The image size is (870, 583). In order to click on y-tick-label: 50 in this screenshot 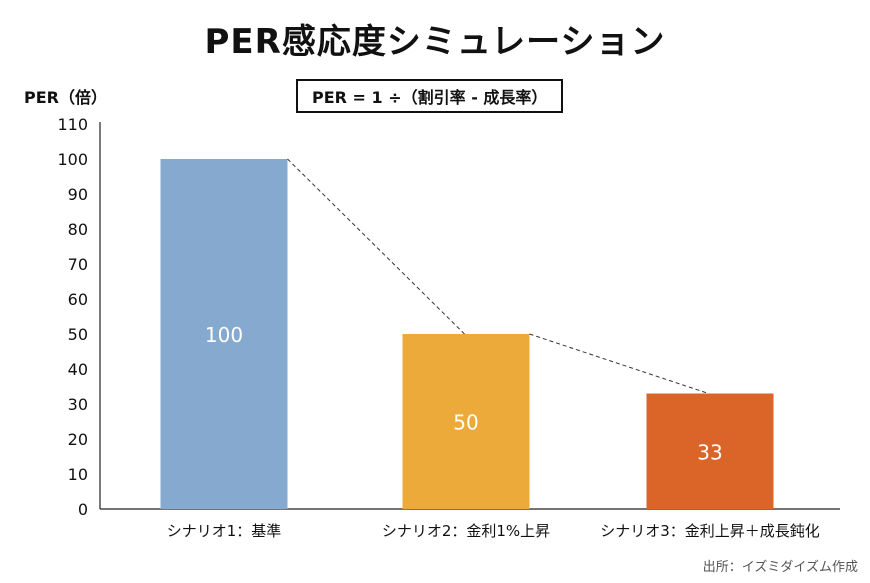, I will do `click(78, 334)`.